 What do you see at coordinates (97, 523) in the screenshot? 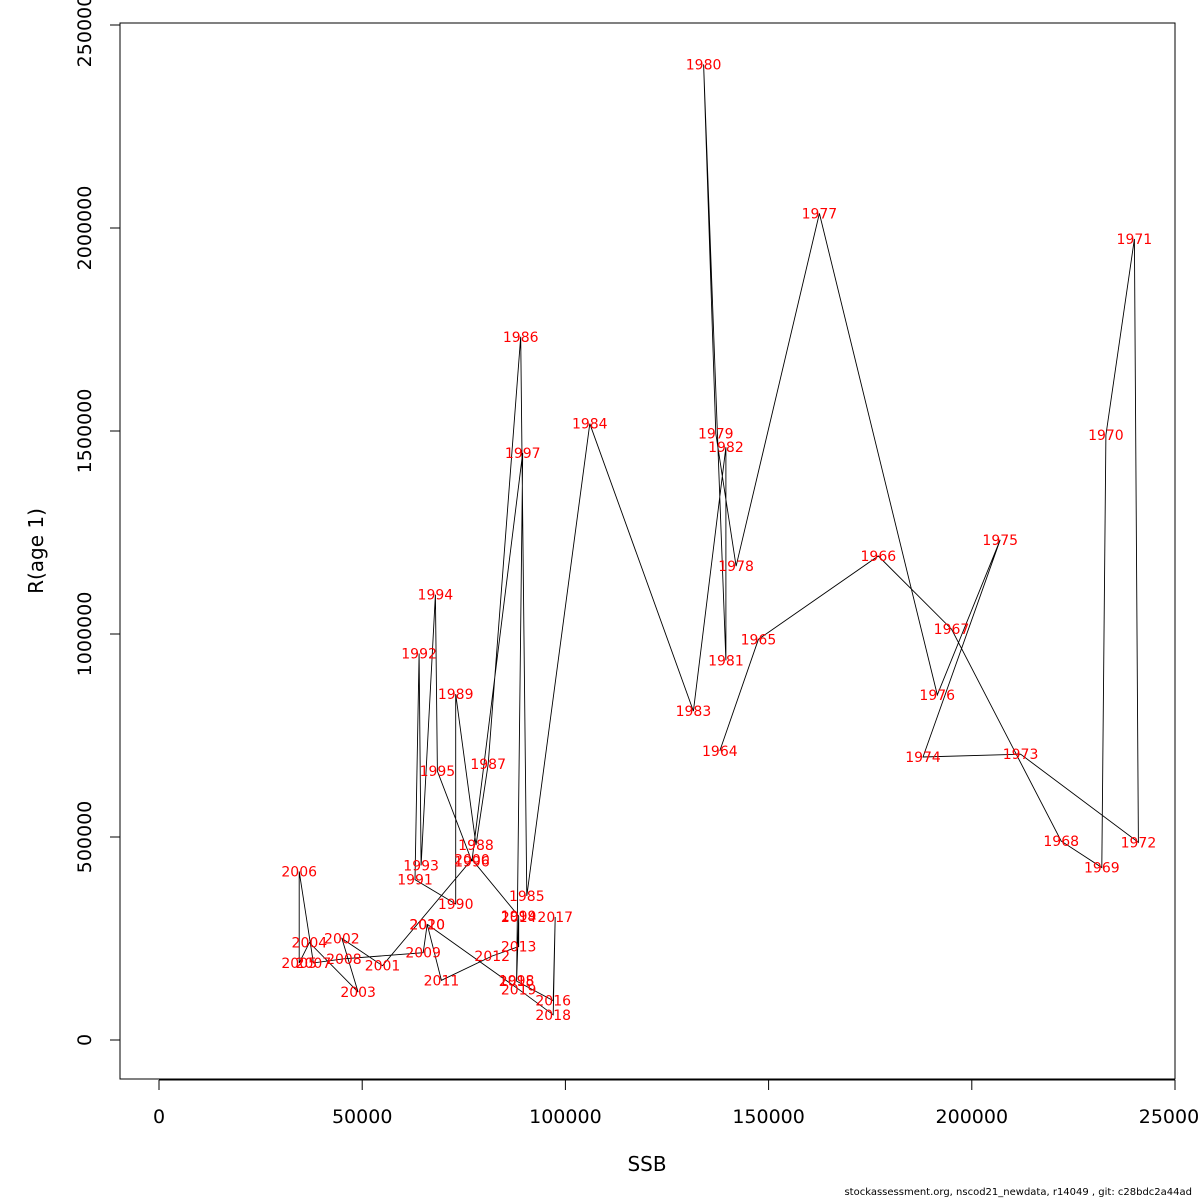
I see `y-axis: 0 500000 1000000 1500000 2000000 2500000` at bounding box center [97, 523].